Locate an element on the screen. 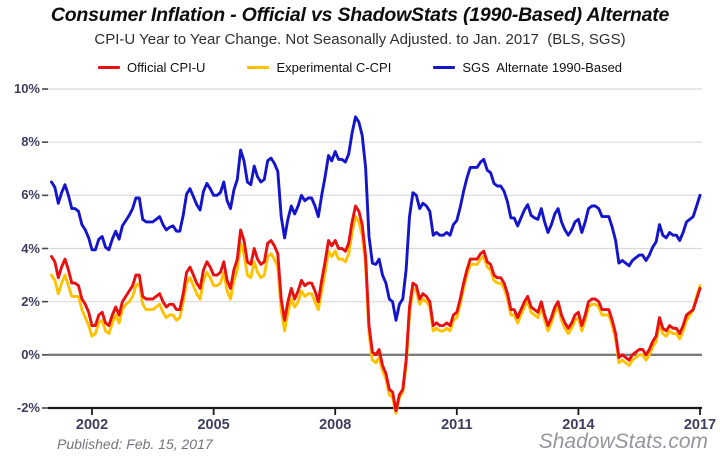  legend-item-experimental-c-cpi: Experimental C-CPI is located at coordinates (319, 67).